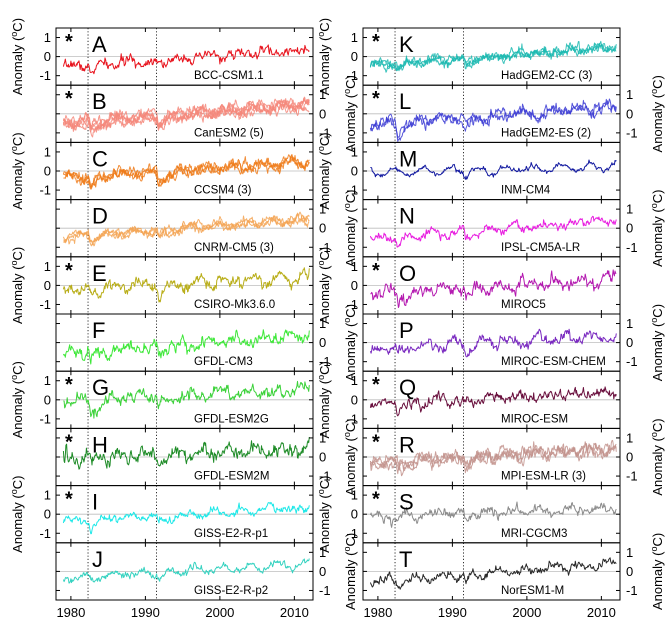 The image size is (667, 619). I want to click on panel-letter: J, so click(97, 559).